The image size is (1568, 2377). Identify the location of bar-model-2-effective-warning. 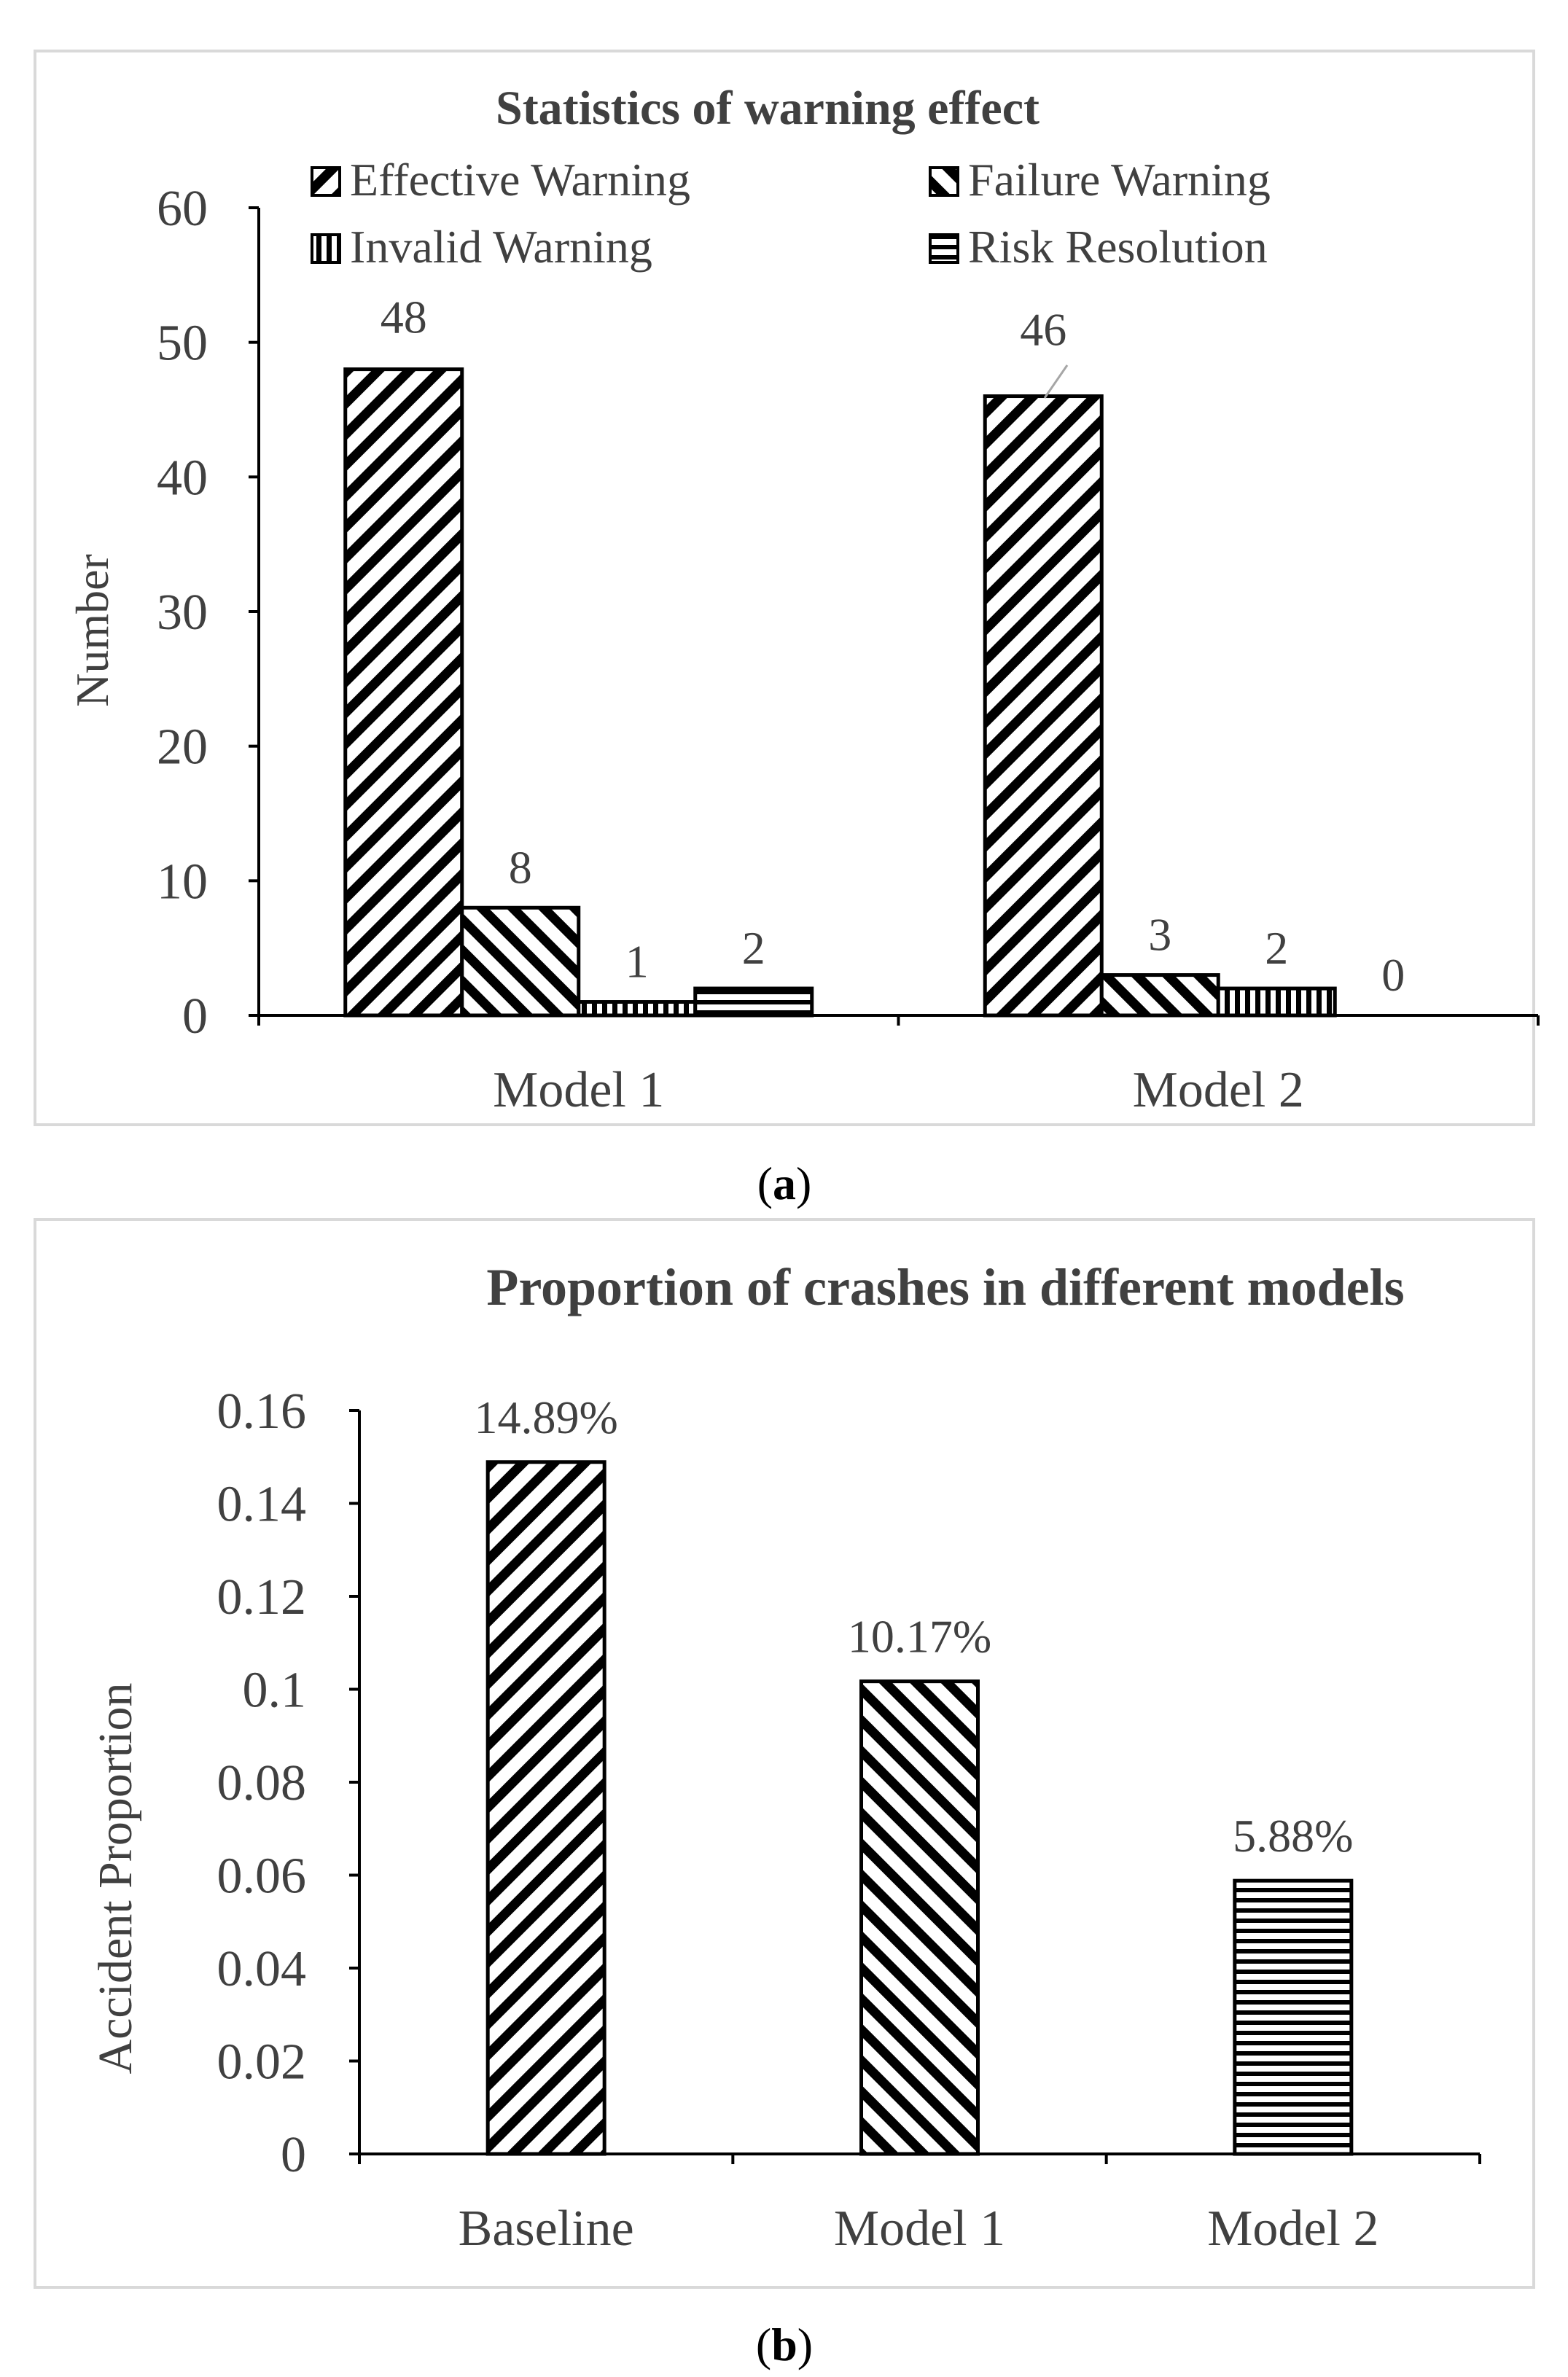
(1044, 706).